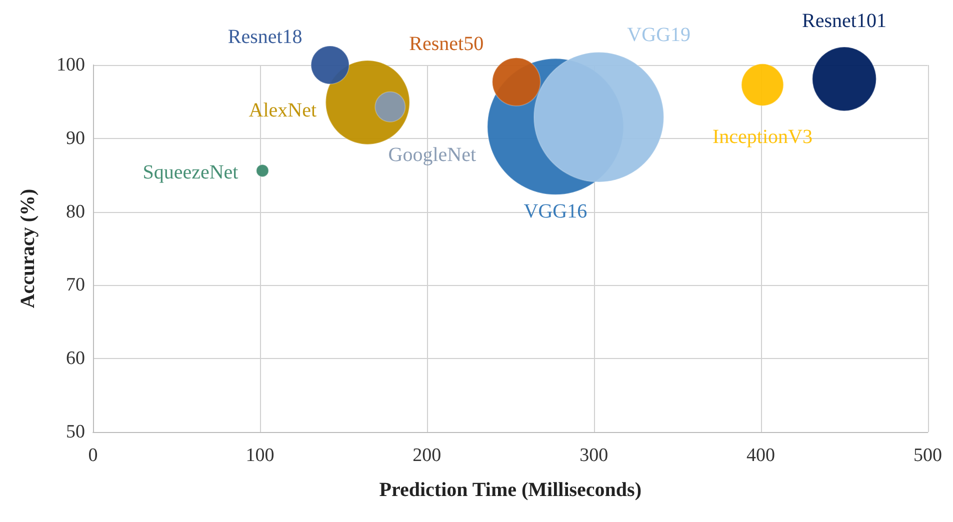 This screenshot has width=953, height=522. I want to click on series-label: GoogleNet, so click(432, 155).